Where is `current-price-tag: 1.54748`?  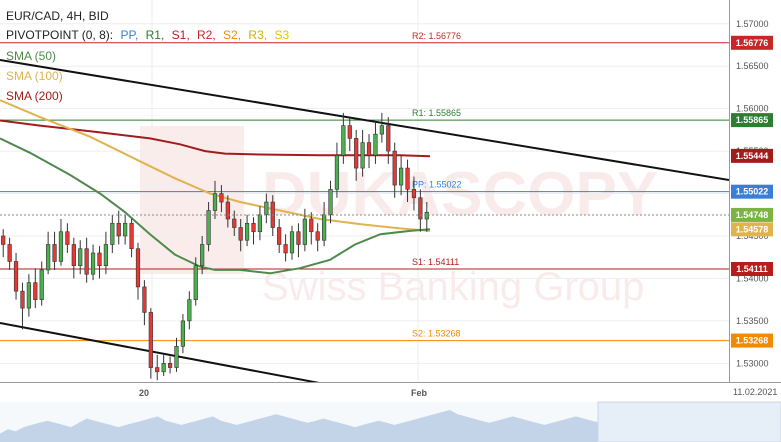
current-price-tag: 1.54748 is located at coordinates (752, 214).